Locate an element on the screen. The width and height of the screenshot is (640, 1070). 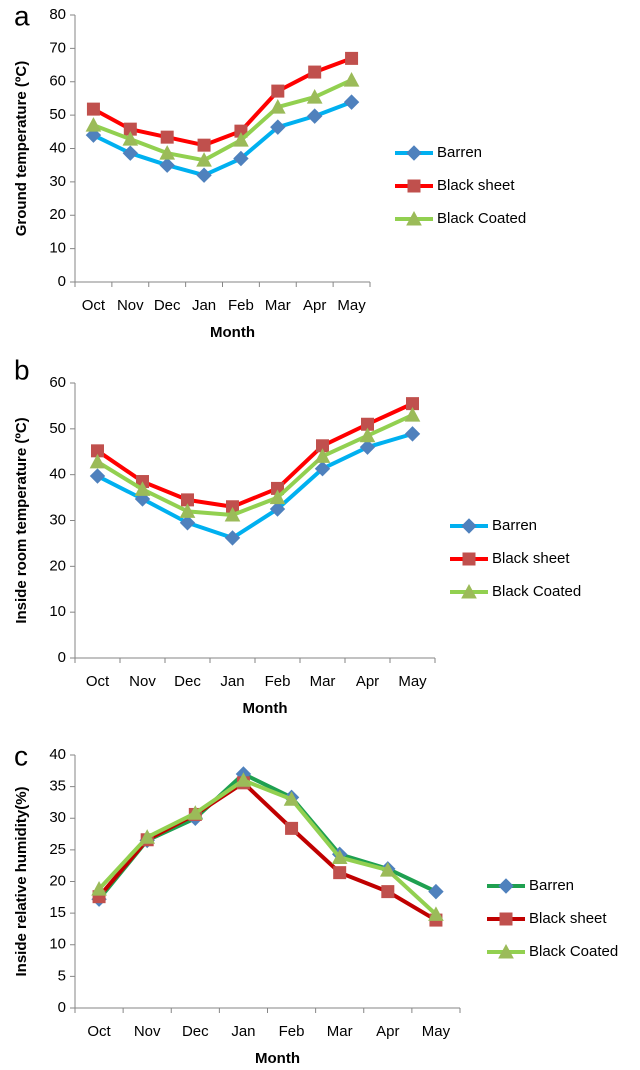
y-tick-label: 0 is located at coordinates (62, 1007).